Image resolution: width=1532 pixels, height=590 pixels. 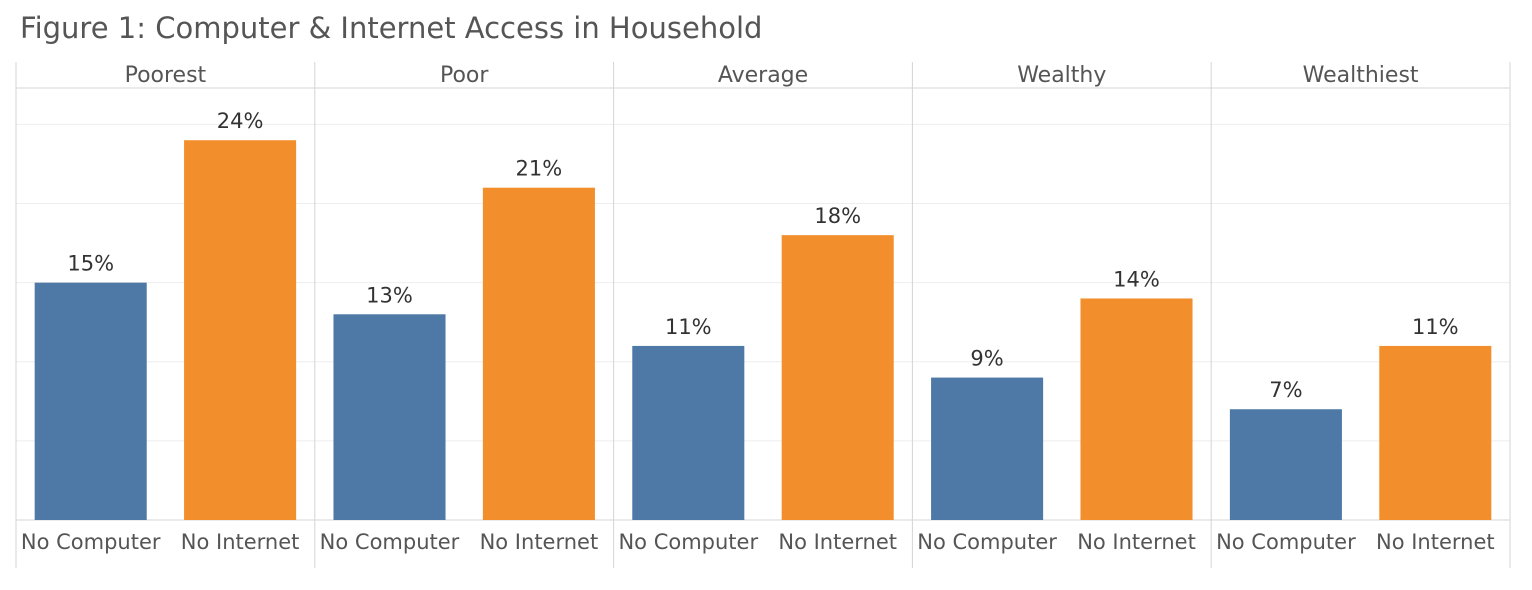 I want to click on value-label: 15%, so click(x=90, y=264).